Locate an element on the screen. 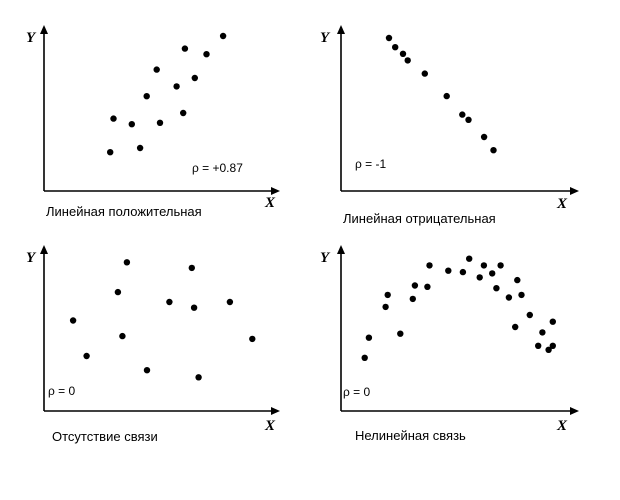 The height and width of the screenshot is (500, 620). panel-caption: Нелинейная связь is located at coordinates (410, 435).